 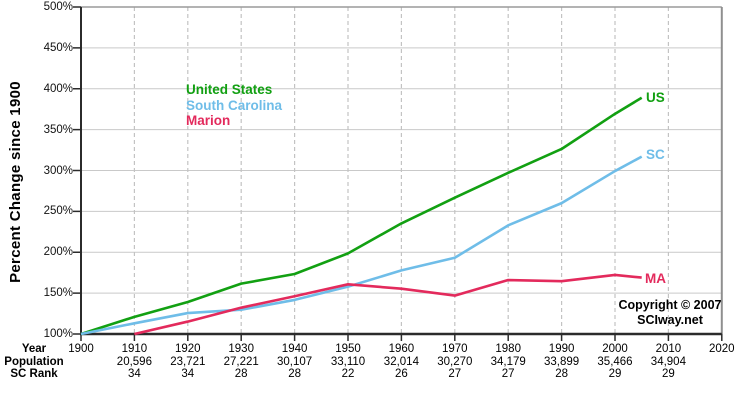 I want to click on y-tick-label: 250%, so click(x=58, y=211).